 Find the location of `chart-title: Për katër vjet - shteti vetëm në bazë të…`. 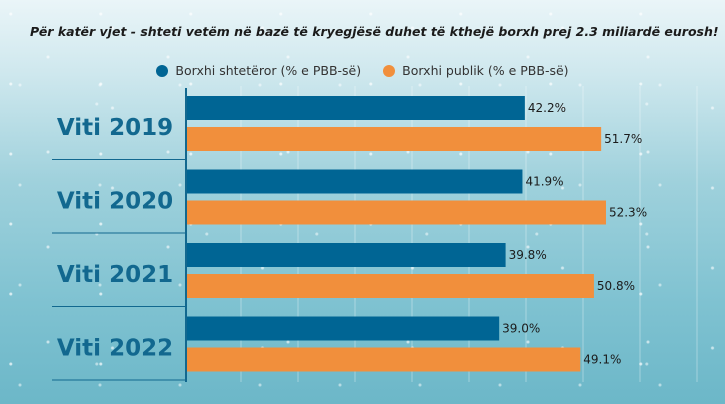

chart-title: Për katër vjet - shteti vetëm në bazë të… is located at coordinates (374, 31).